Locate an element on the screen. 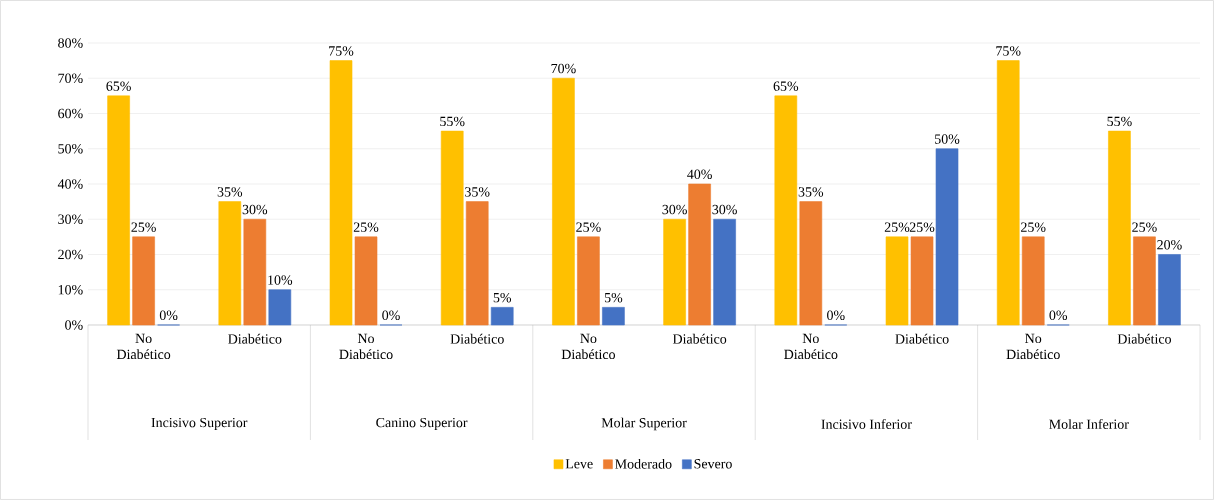  y-tick-label: 10% is located at coordinates (70, 290).